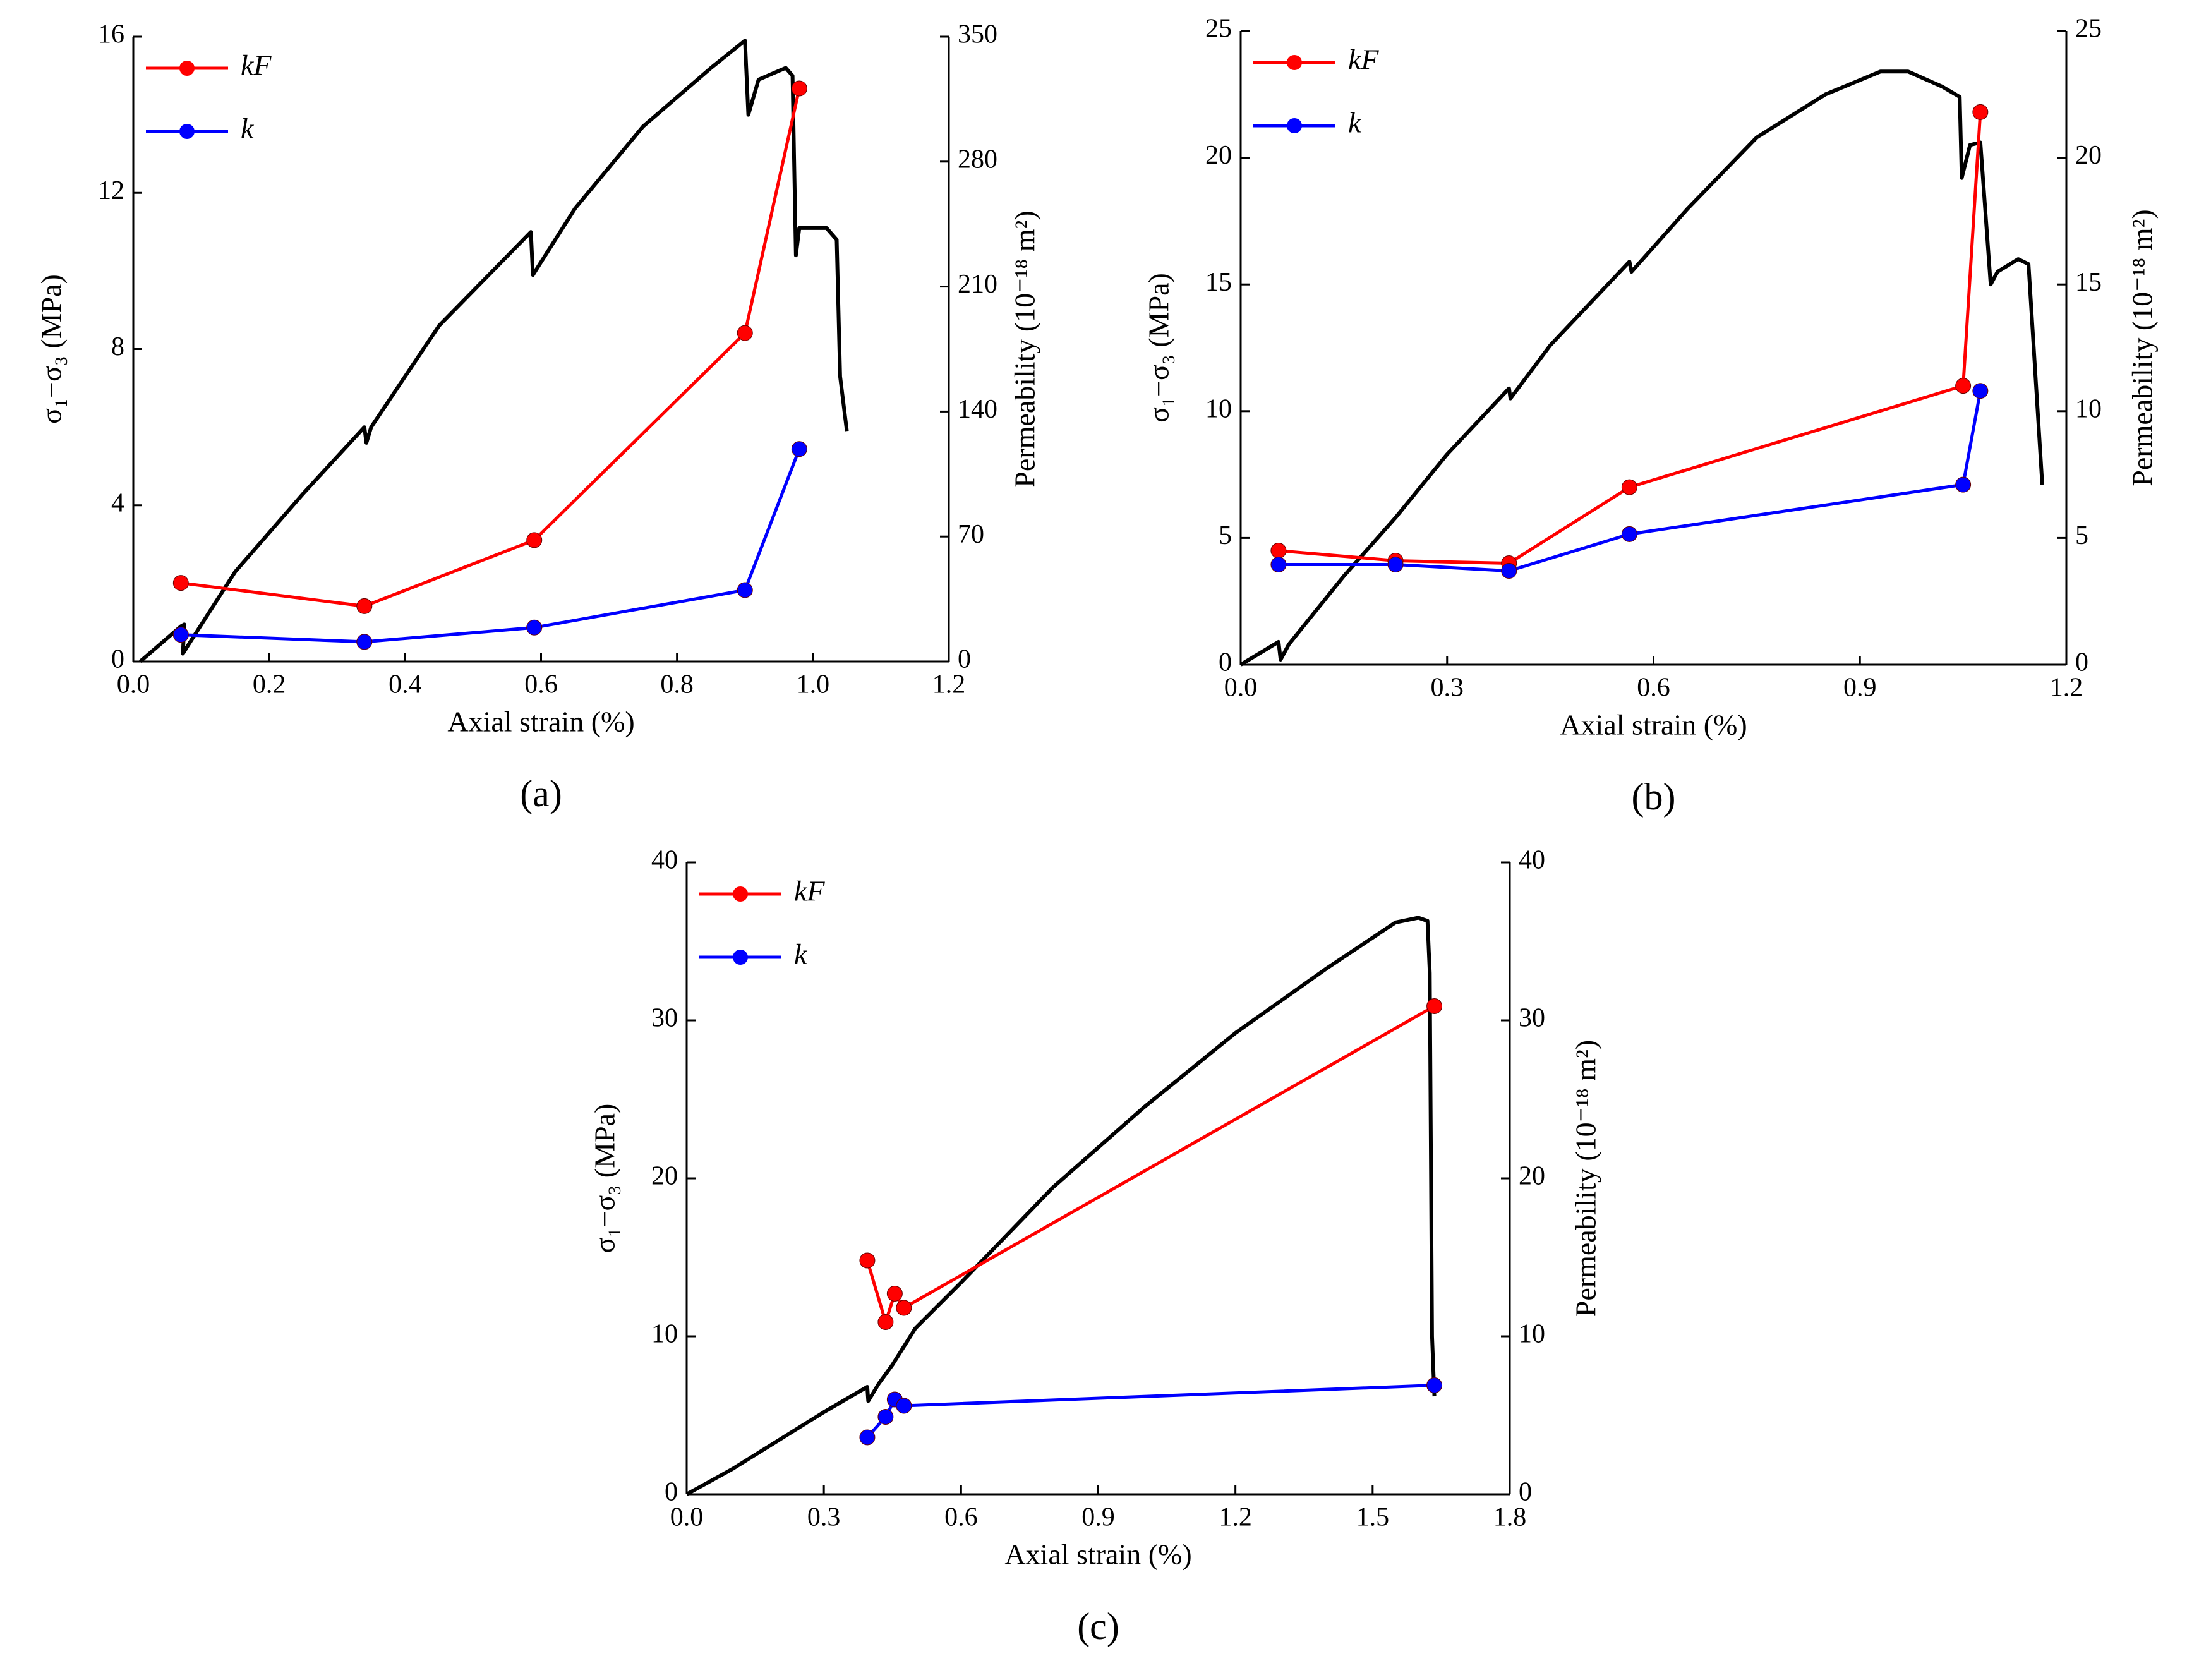 Image resolution: width=2187 pixels, height=1680 pixels. Describe the element at coordinates (1098, 1626) in the screenshot. I see `panel-label: (c)` at that location.